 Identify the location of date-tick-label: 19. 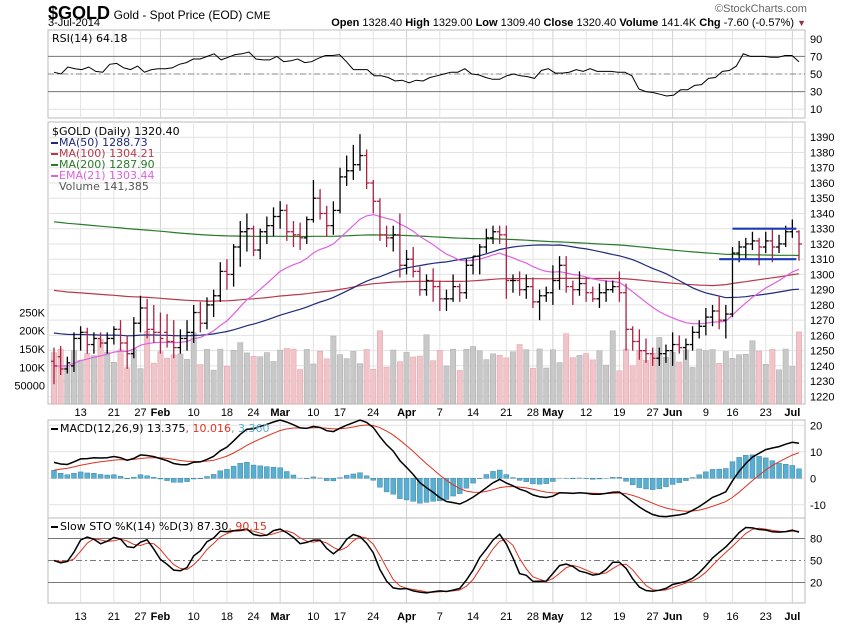
(619, 413).